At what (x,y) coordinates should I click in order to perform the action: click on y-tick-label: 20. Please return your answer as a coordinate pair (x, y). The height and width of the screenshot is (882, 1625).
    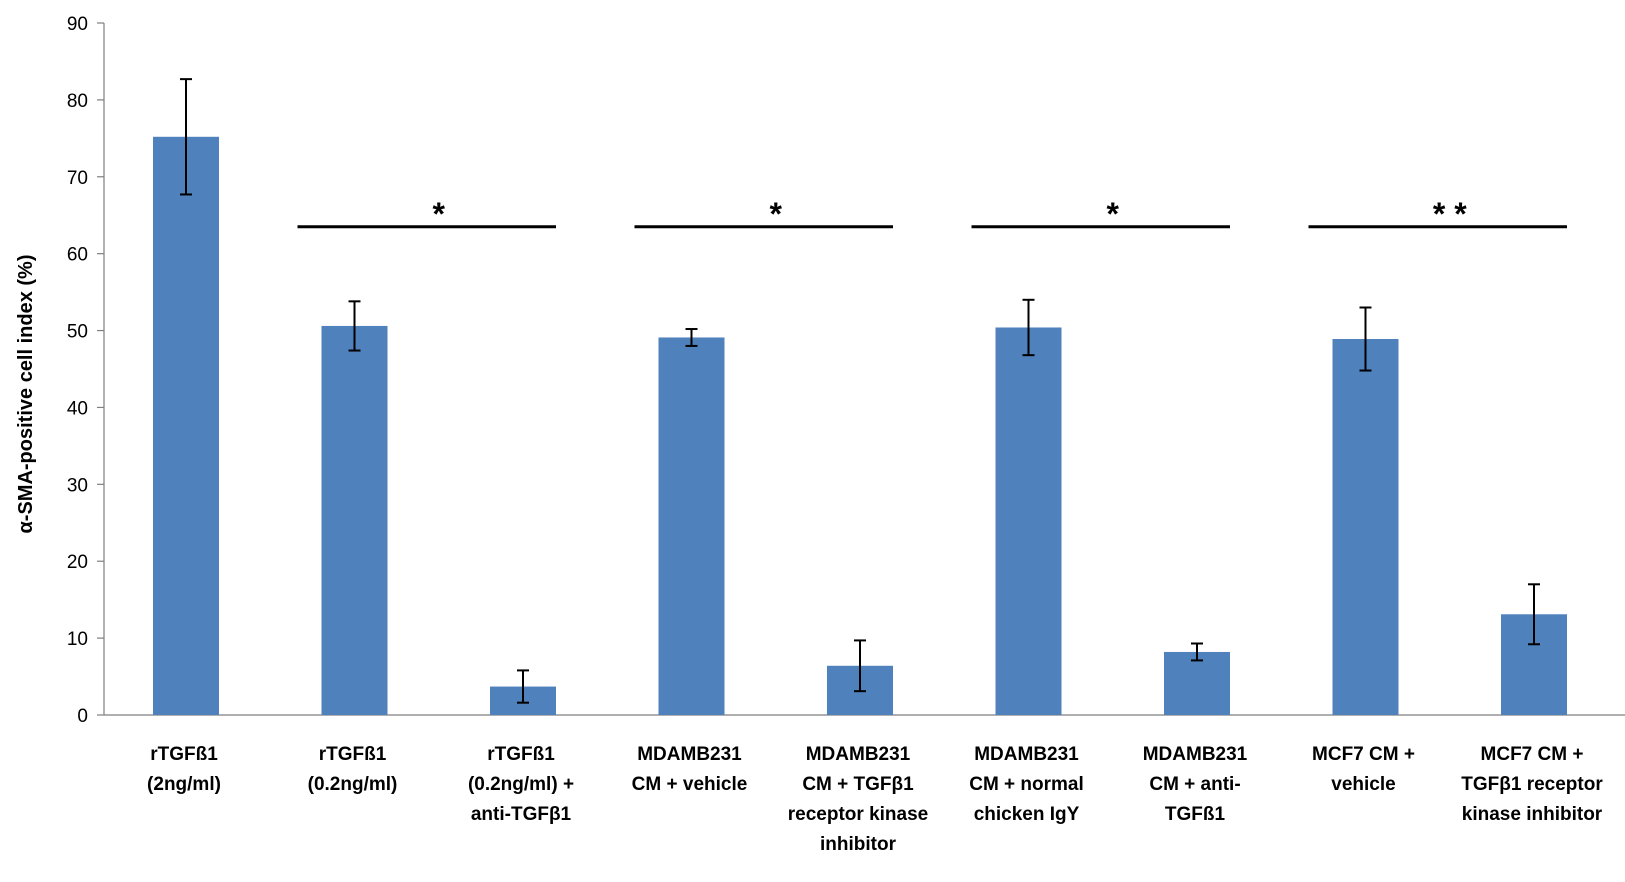
    Looking at the image, I should click on (77, 562).